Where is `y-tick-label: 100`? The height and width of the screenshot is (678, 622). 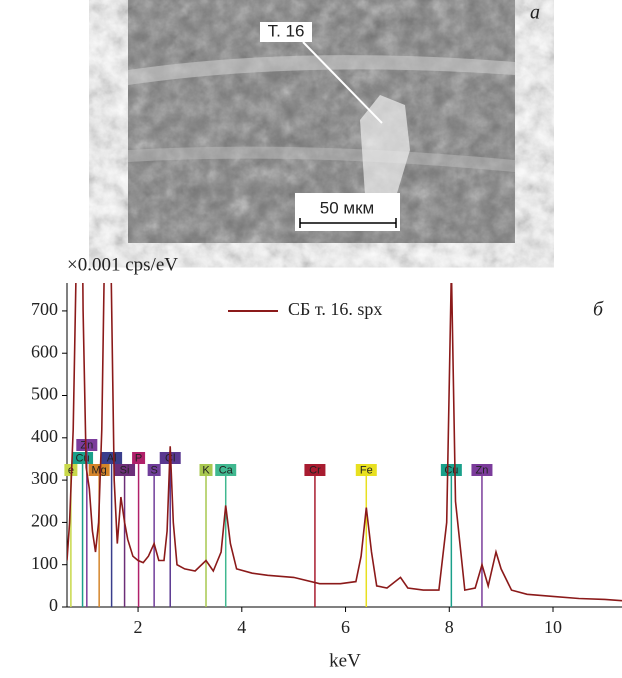 y-tick-label: 100 is located at coordinates (44, 563).